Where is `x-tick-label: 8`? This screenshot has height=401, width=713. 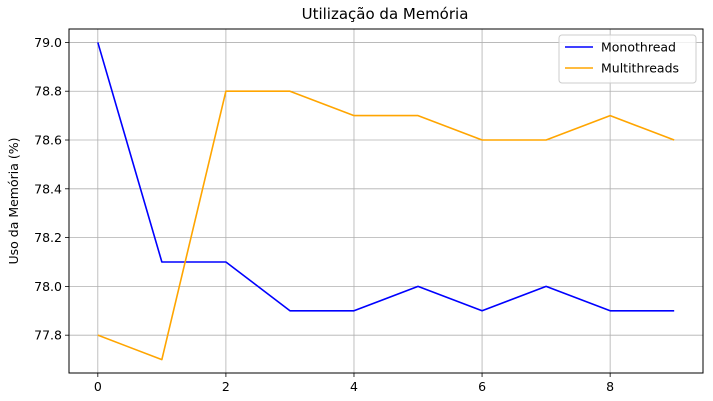
x-tick-label: 8 is located at coordinates (610, 386).